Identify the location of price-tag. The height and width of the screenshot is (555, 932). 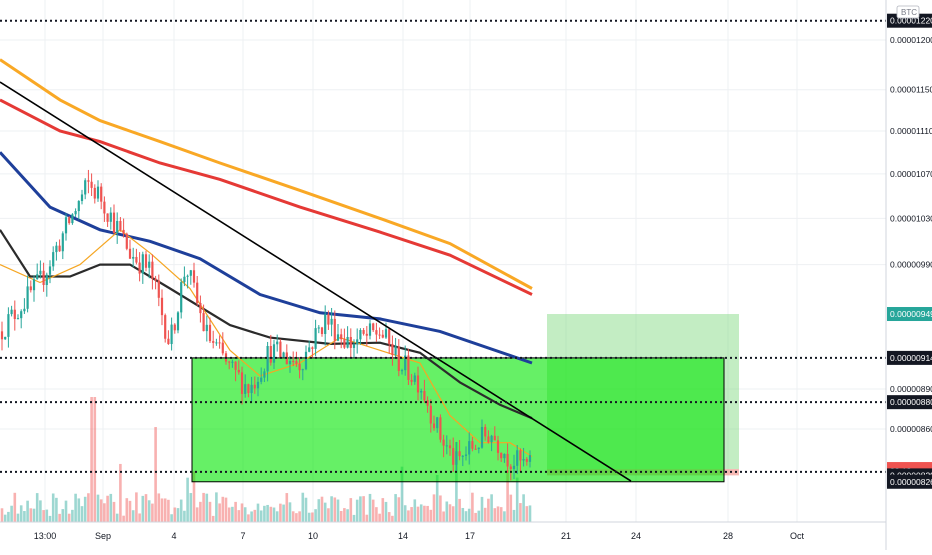
(909, 402).